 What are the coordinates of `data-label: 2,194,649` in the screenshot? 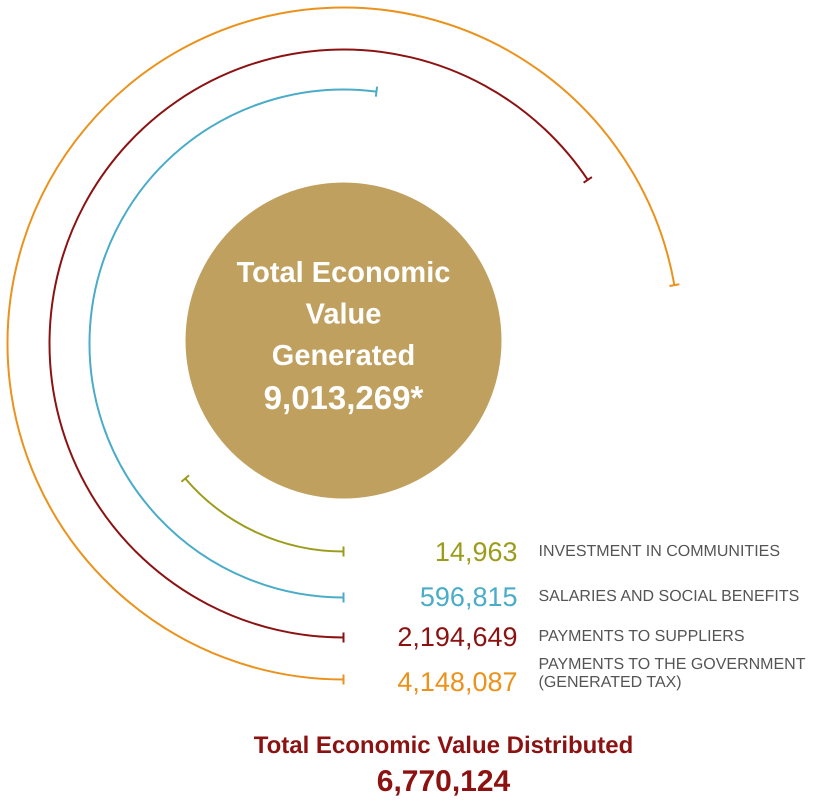 It's located at (457, 637).